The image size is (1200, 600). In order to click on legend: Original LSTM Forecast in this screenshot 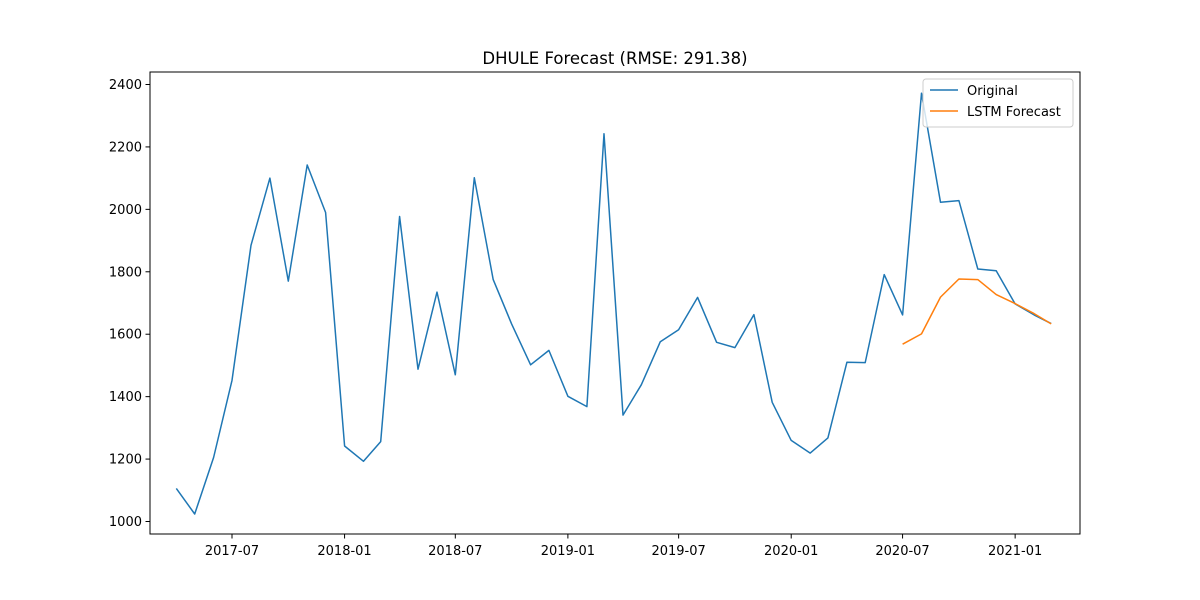, I will do `click(998, 103)`.